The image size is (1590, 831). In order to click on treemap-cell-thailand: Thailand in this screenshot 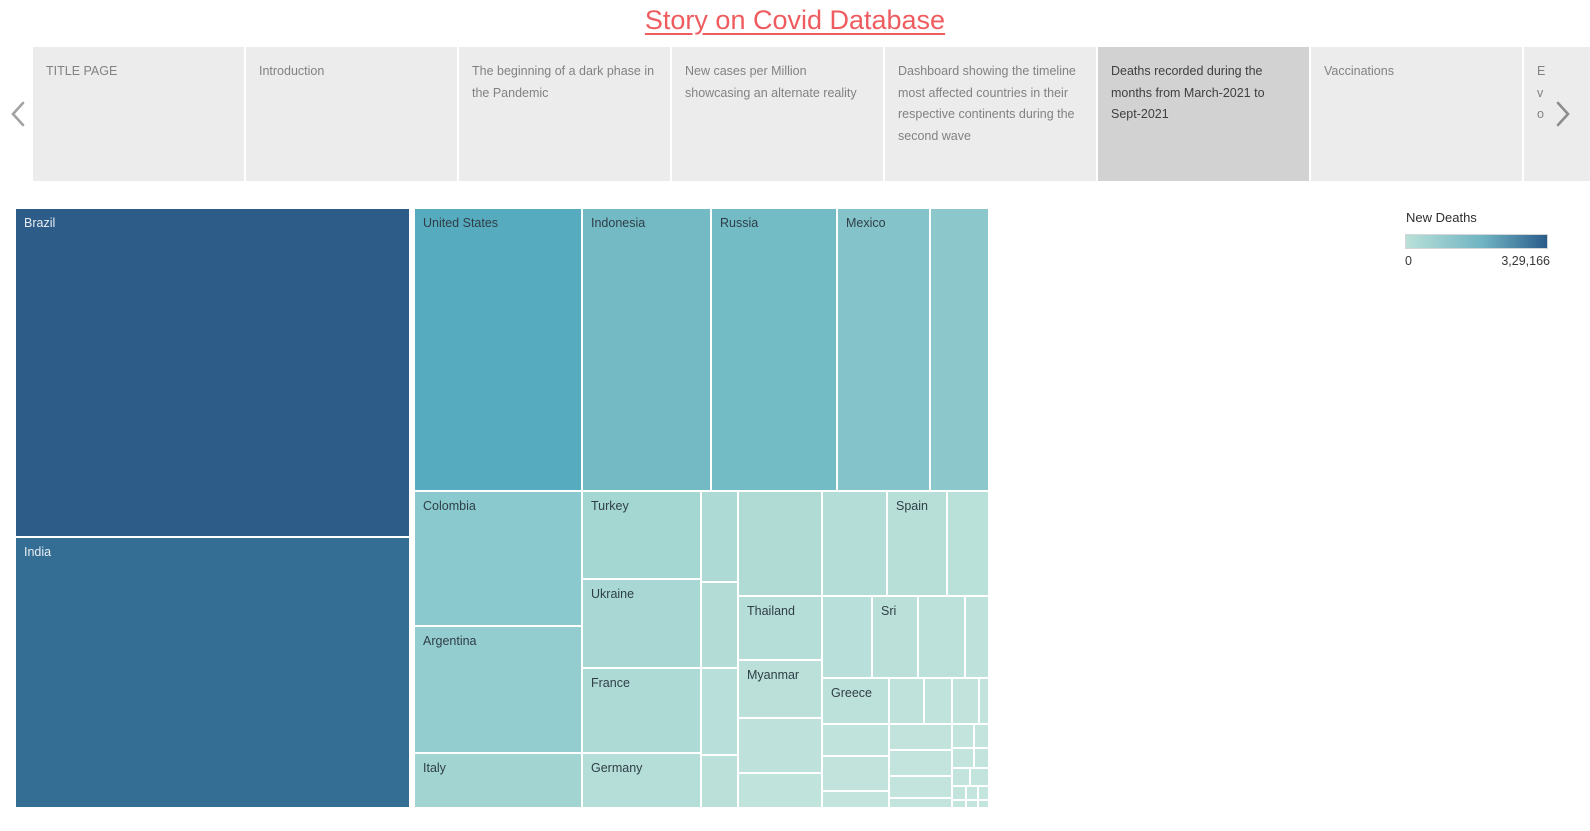, I will do `click(780, 628)`.